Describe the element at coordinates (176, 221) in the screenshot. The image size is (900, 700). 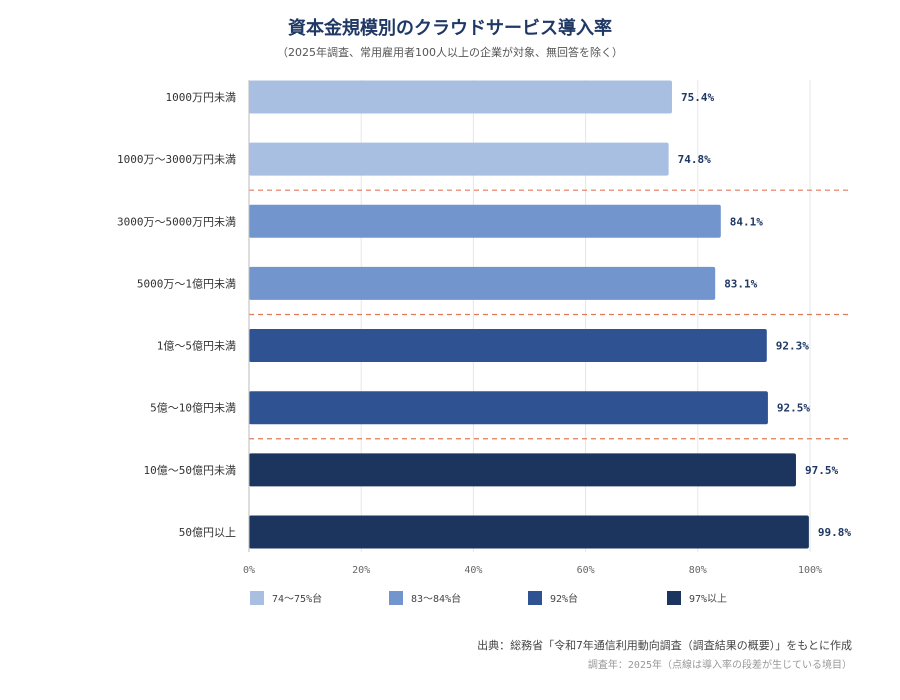
I see `category-label-2: 3000万～5000万円未満` at that location.